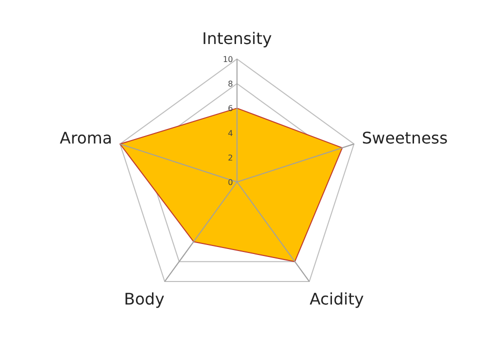 The width and height of the screenshot is (500, 338). What do you see at coordinates (144, 298) in the screenshot?
I see `spoke-label: Body` at bounding box center [144, 298].